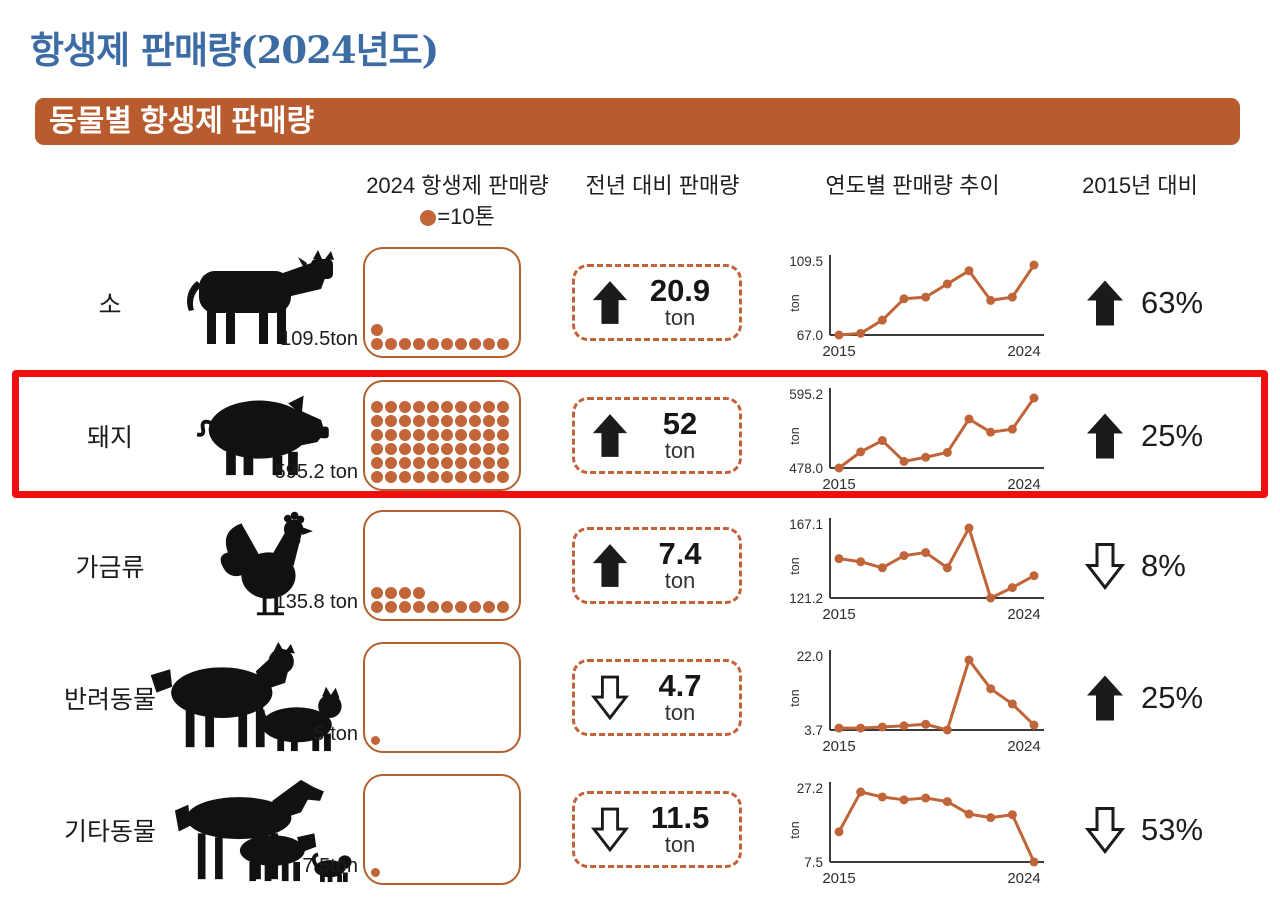 The height and width of the screenshot is (922, 1280). What do you see at coordinates (810, 335) in the screenshot?
I see `svg-text: 67.0` at bounding box center [810, 335].